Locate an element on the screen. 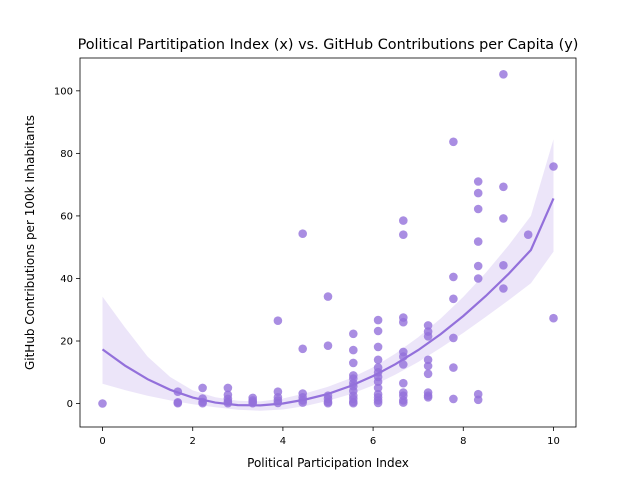 Image resolution: width=640 pixels, height=484 pixels. y-tick-label: 40 is located at coordinates (66, 279).